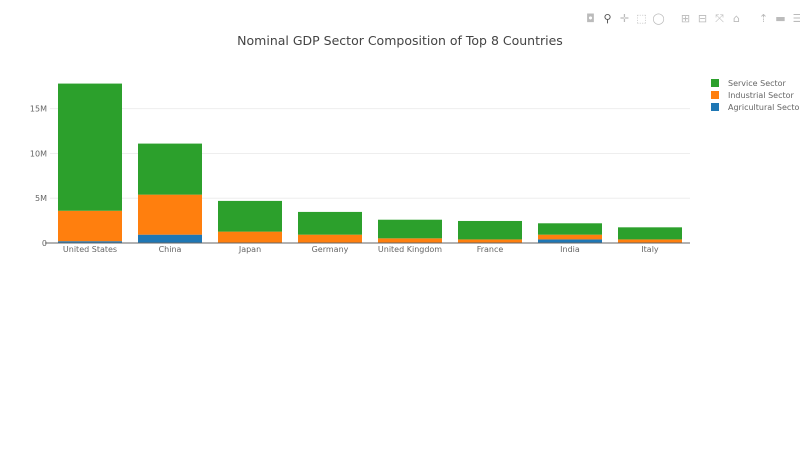  I want to click on legend-item: Industrial Sector, so click(761, 95).